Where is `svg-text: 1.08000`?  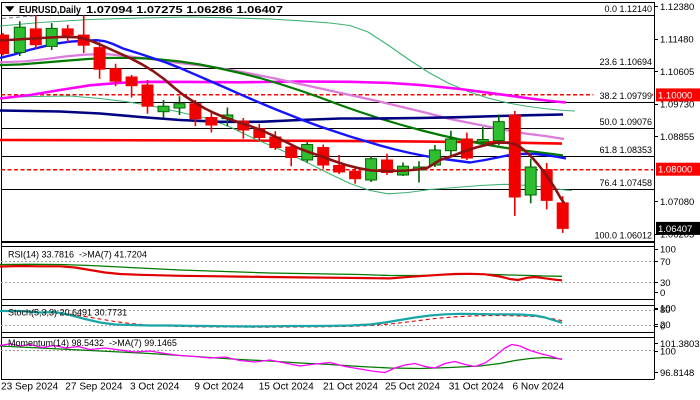
svg-text: 1.08000 is located at coordinates (675, 170).